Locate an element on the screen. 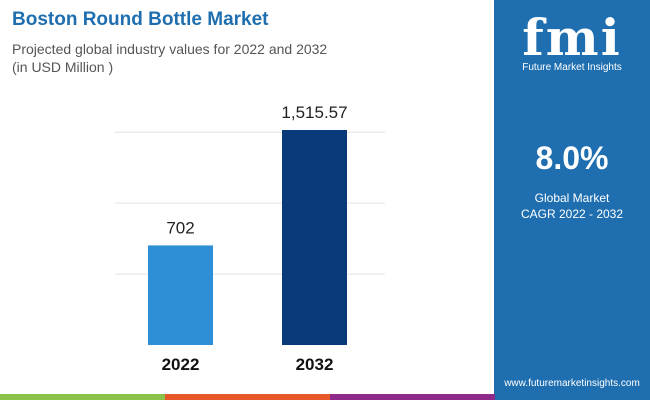  cagr-label: Global Market CAGR 2022 - 2032 is located at coordinates (572, 206).